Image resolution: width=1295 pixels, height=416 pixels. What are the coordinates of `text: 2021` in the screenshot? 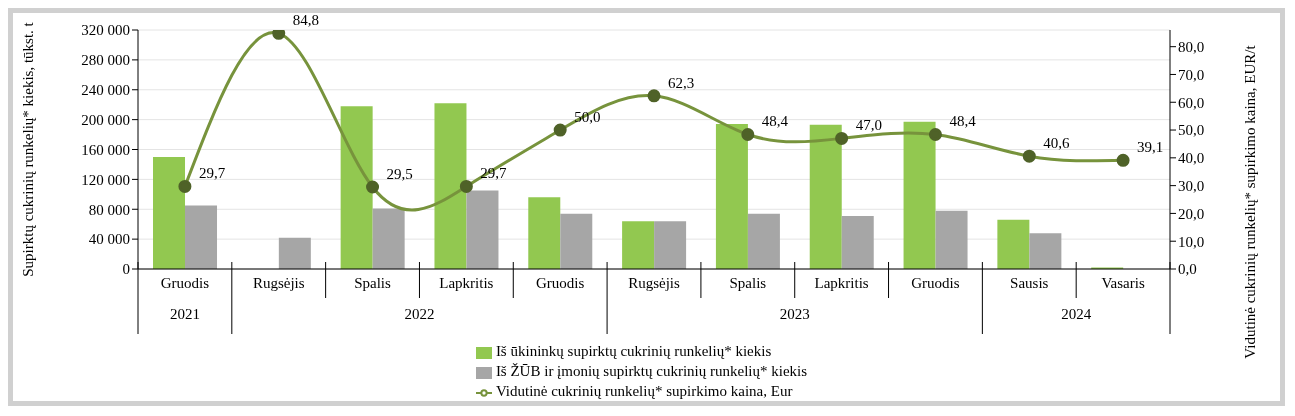 It's located at (184, 314).